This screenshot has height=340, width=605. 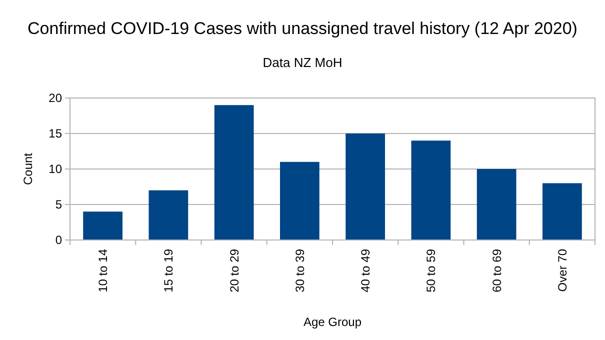 I want to click on x-tick-label: 30 to 39, so click(x=299, y=270).